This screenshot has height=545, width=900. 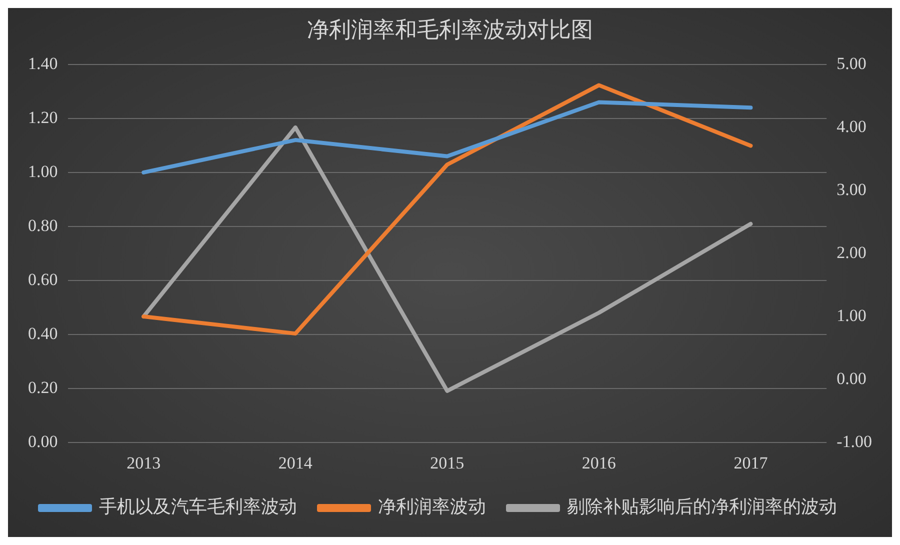 I want to click on y-tick-label: 1.00, so click(x=43, y=171).